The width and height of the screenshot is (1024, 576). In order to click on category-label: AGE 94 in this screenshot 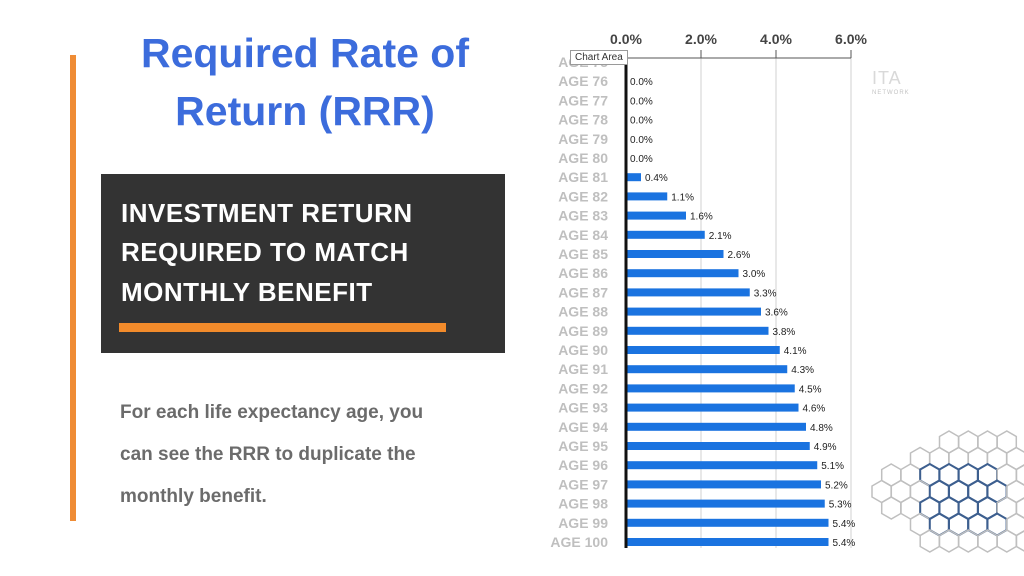, I will do `click(583, 427)`.